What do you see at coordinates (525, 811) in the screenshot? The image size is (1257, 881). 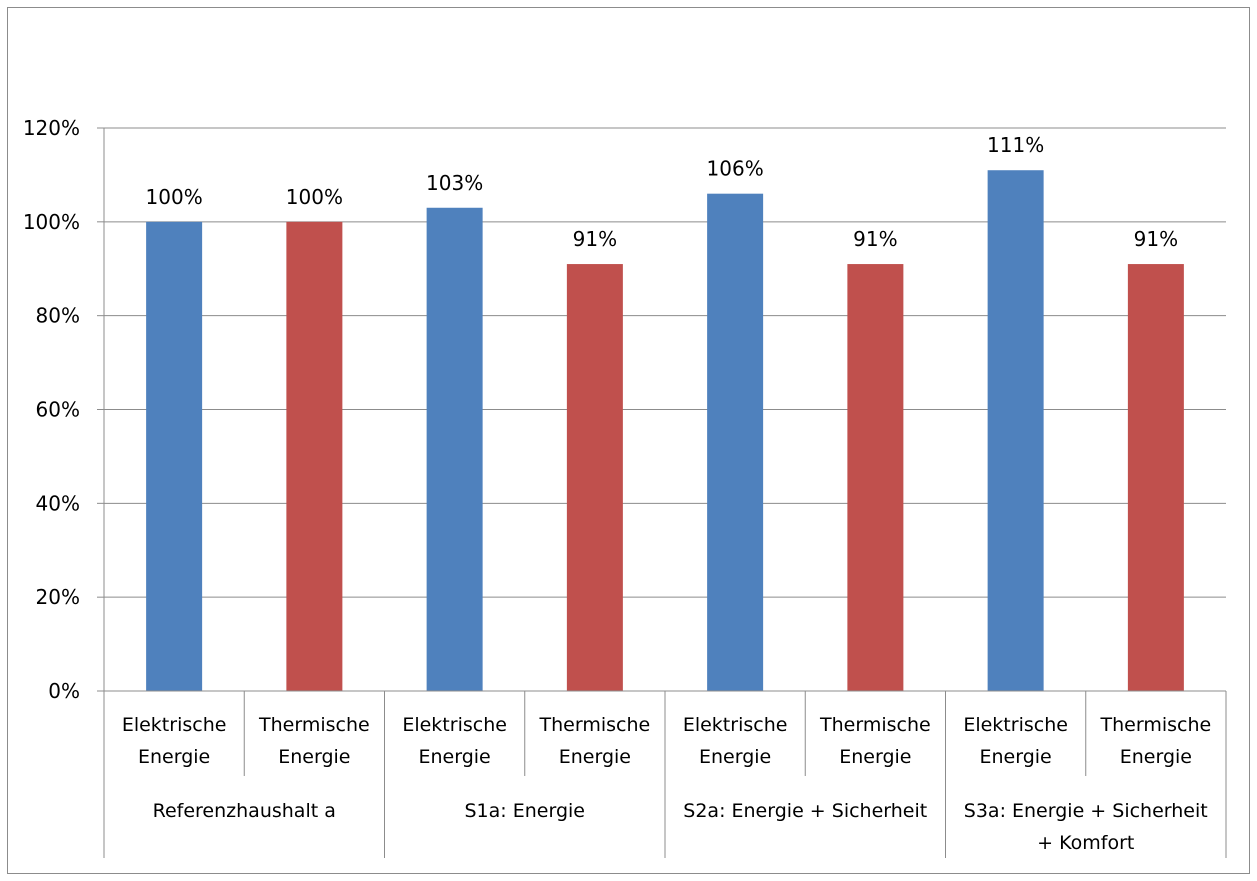 I see `group-label: S1a: Energie` at bounding box center [525, 811].